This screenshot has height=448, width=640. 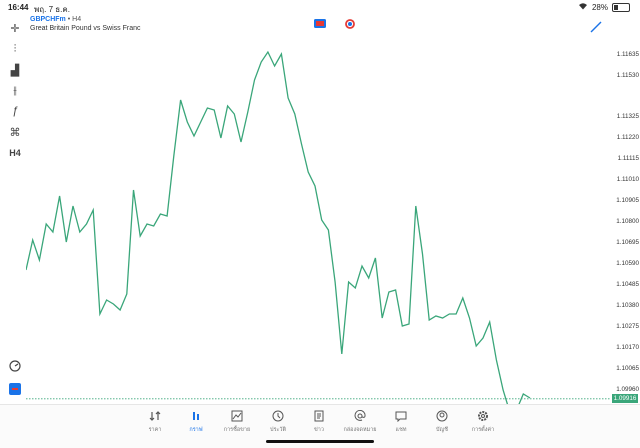 I want to click on nav-item-chat: แชท, so click(x=401, y=421).